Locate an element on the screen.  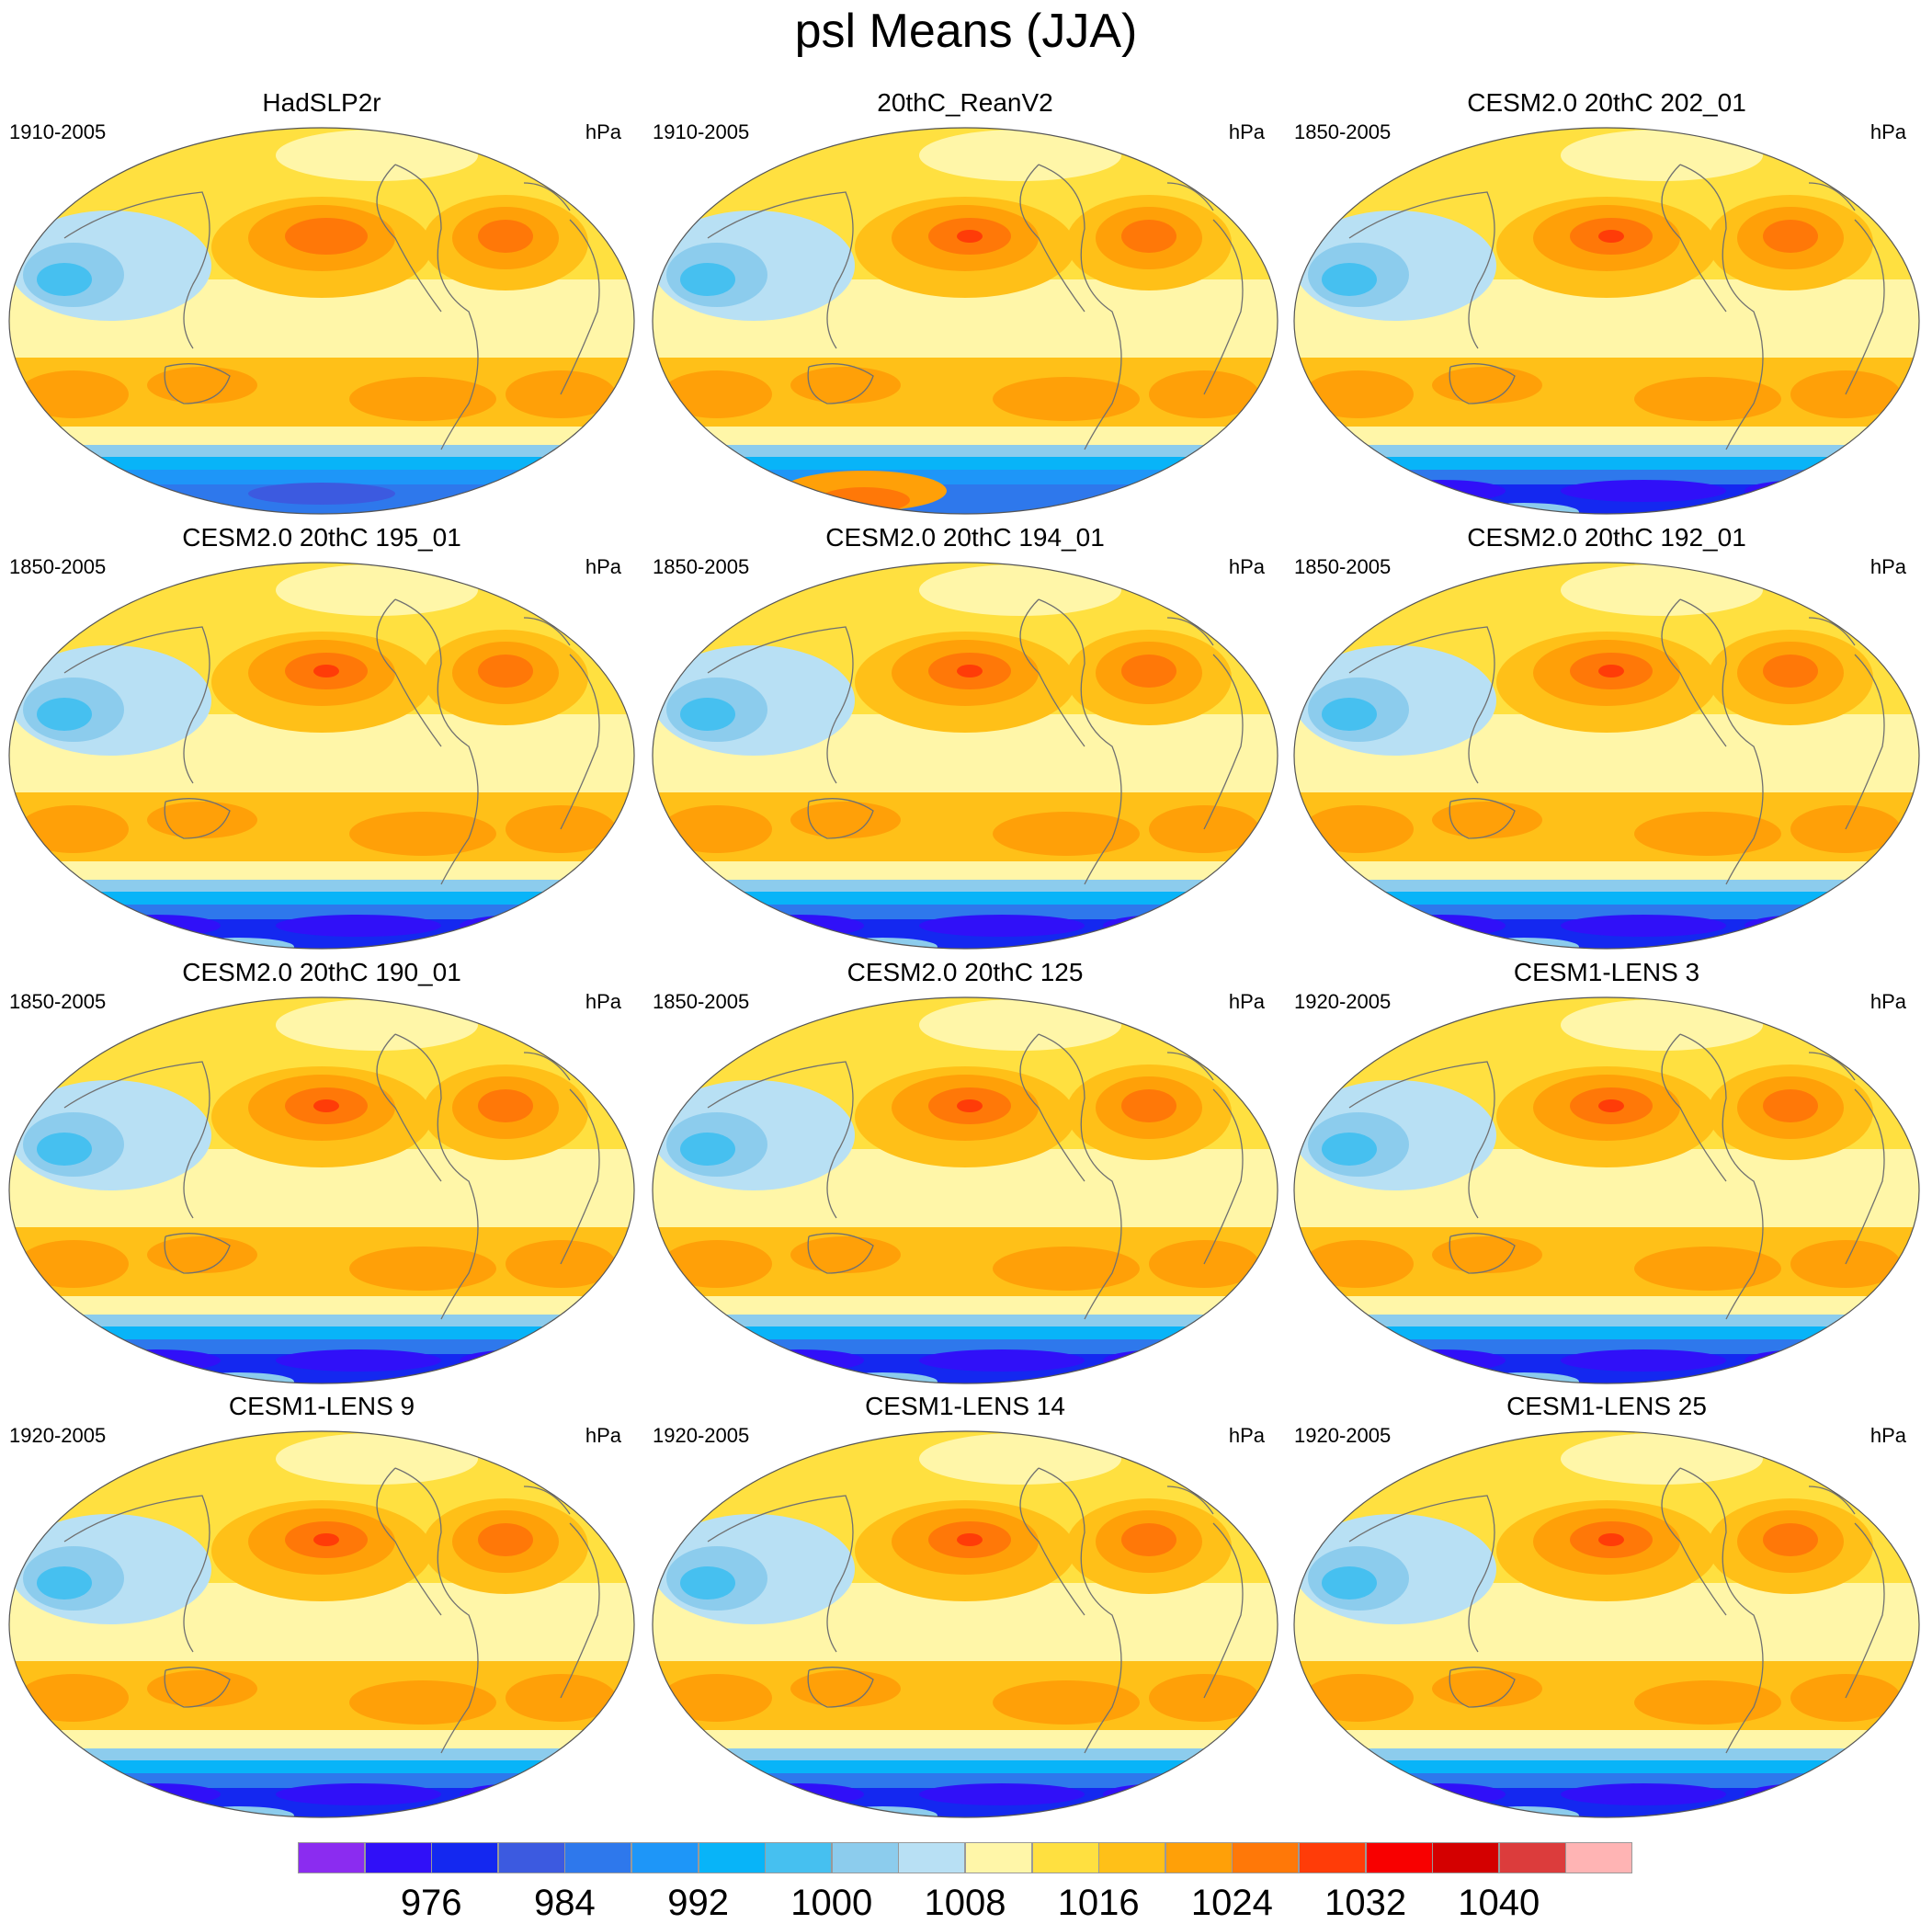
map-panel: CESM2.0 20thC 194_01 1850-2005 hPa is located at coordinates (965, 738).